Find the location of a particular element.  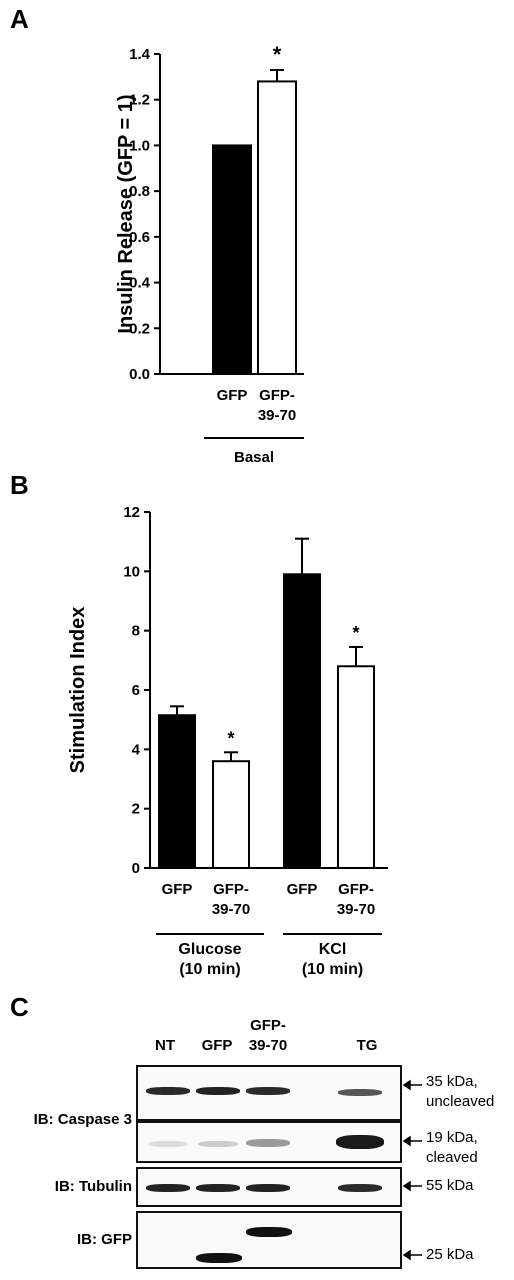

band-tg-tubulin is located at coordinates (360, 1188).